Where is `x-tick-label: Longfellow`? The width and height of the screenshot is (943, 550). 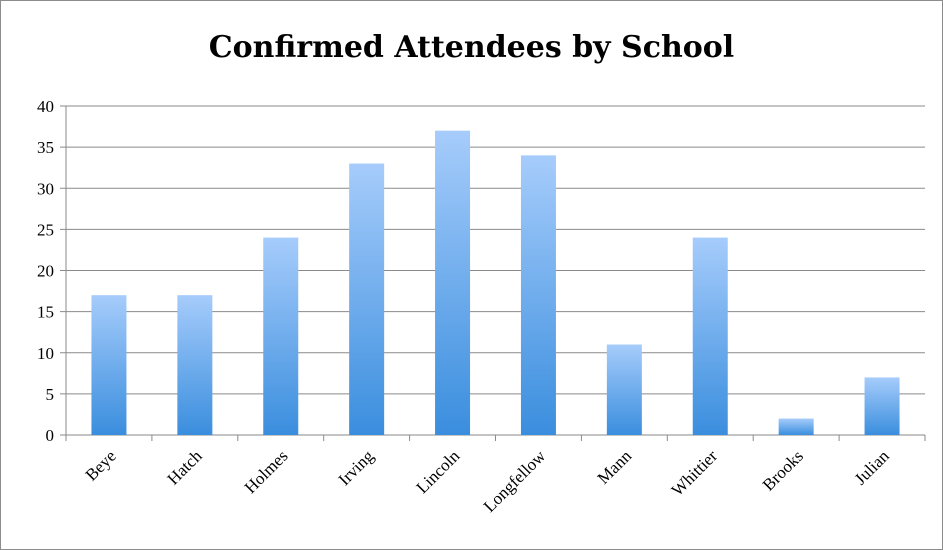
x-tick-label: Longfellow is located at coordinates (515, 481).